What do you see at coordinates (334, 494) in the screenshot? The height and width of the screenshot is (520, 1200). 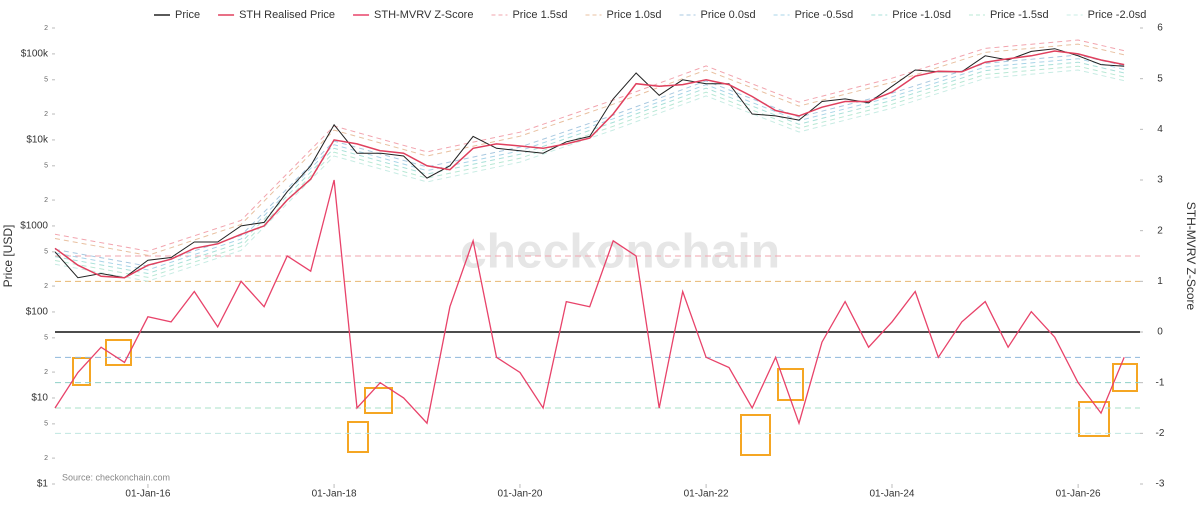 I see `x-tick-label: 01-Jan-18` at bounding box center [334, 494].